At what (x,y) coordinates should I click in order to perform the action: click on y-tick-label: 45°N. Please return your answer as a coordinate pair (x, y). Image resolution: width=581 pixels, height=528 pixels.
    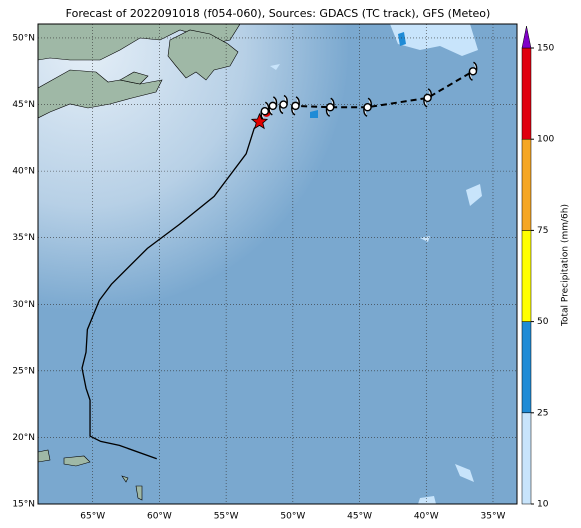
    Looking at the image, I should click on (23, 105).